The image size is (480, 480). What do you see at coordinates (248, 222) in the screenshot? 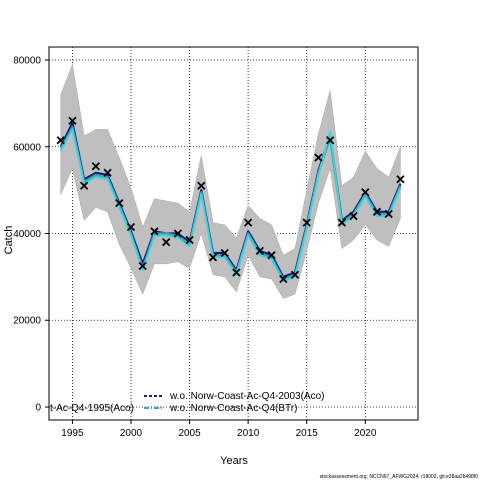
I see `observed-point-2010` at bounding box center [248, 222].